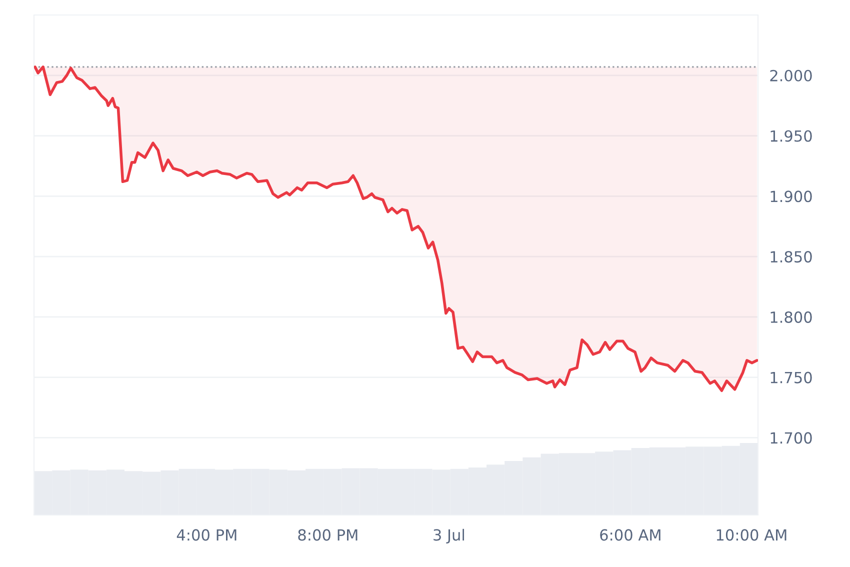 This screenshot has height=567, width=850. What do you see at coordinates (791, 136) in the screenshot?
I see `y-tick-label: 1.950` at bounding box center [791, 136].